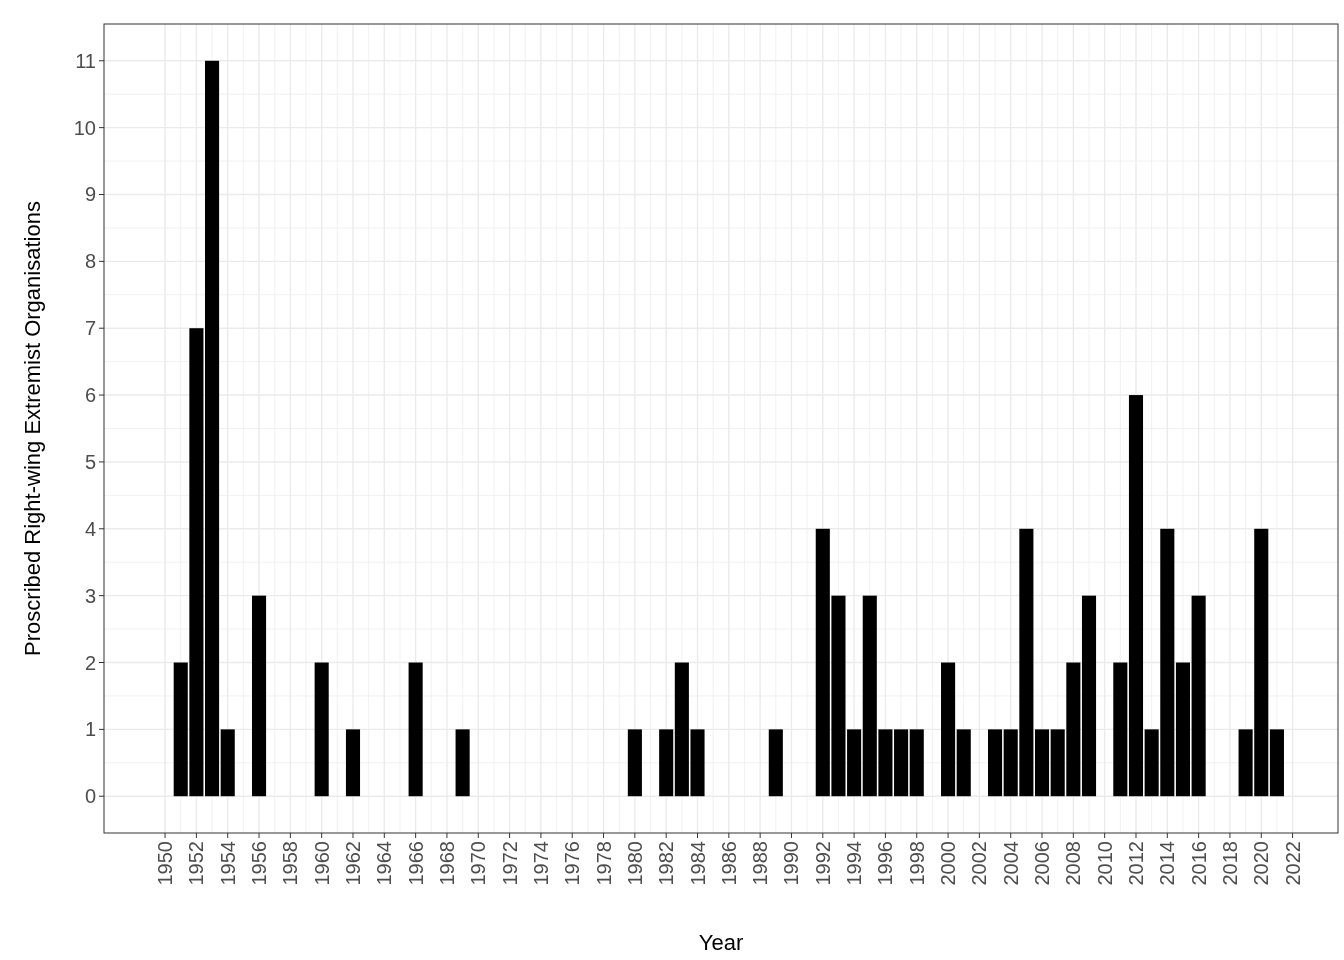 Image resolution: width=1344 pixels, height=960 pixels. I want to click on x-tick-label: 1982, so click(666, 863).